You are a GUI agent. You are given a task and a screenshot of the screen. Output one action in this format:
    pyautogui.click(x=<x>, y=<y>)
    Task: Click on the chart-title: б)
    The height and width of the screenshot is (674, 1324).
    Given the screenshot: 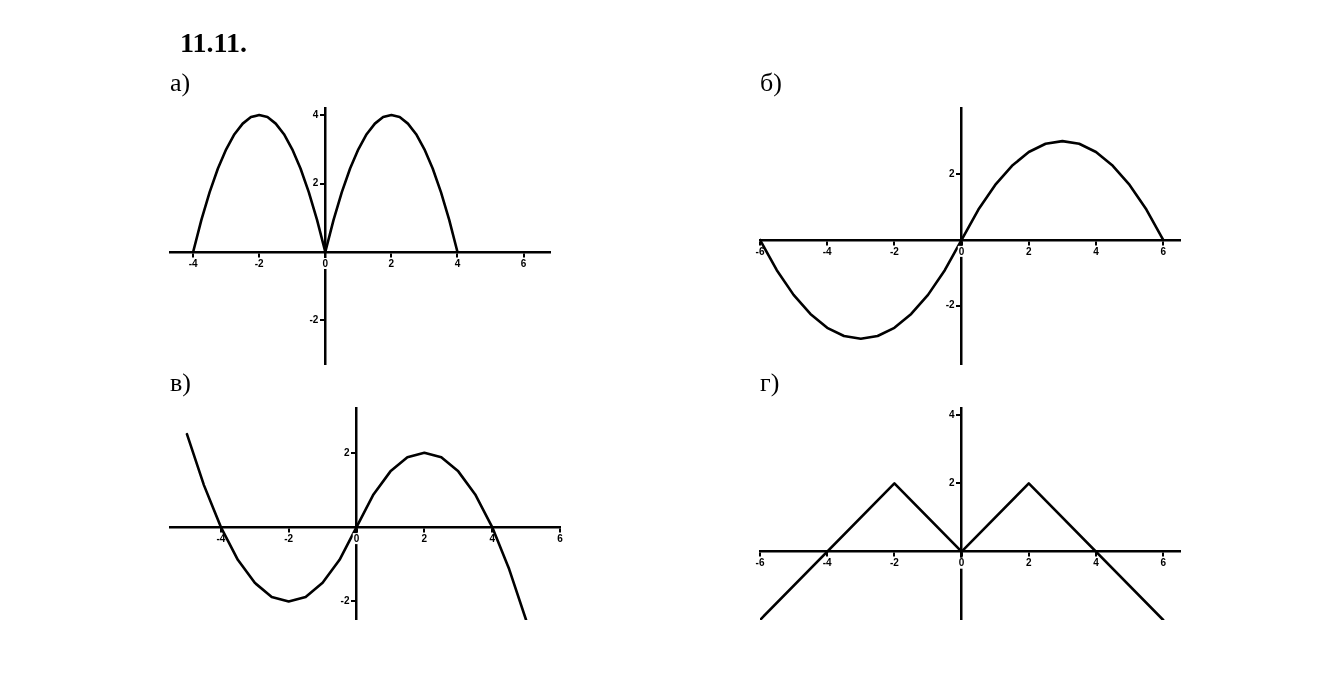 What is the action you would take?
    pyautogui.click(x=771, y=83)
    